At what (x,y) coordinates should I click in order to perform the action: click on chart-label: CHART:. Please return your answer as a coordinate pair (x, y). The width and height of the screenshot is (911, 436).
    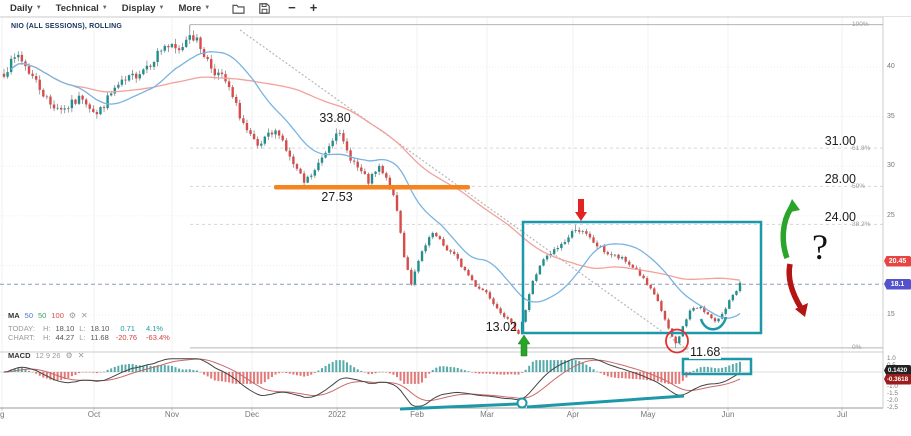
    Looking at the image, I should click on (21, 337).